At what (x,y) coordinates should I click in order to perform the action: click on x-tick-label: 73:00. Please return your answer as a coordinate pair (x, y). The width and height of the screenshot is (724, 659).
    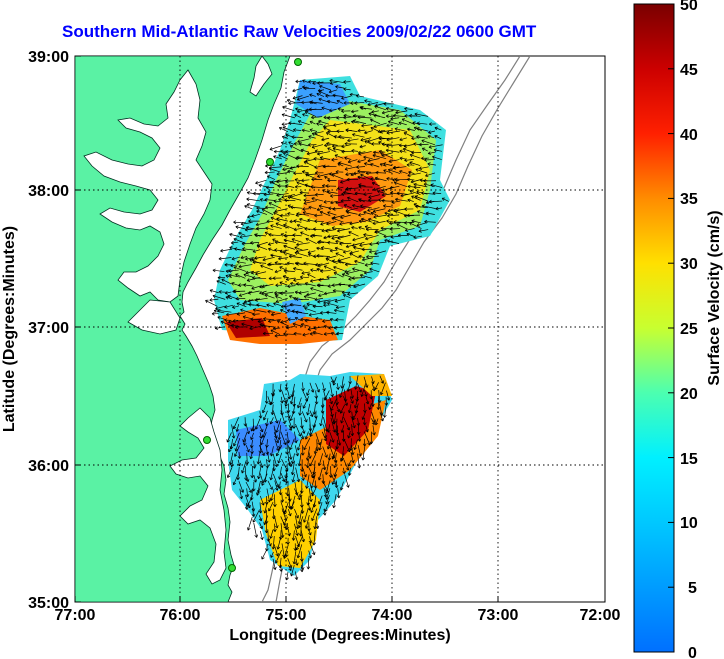
    Looking at the image, I should click on (498, 615).